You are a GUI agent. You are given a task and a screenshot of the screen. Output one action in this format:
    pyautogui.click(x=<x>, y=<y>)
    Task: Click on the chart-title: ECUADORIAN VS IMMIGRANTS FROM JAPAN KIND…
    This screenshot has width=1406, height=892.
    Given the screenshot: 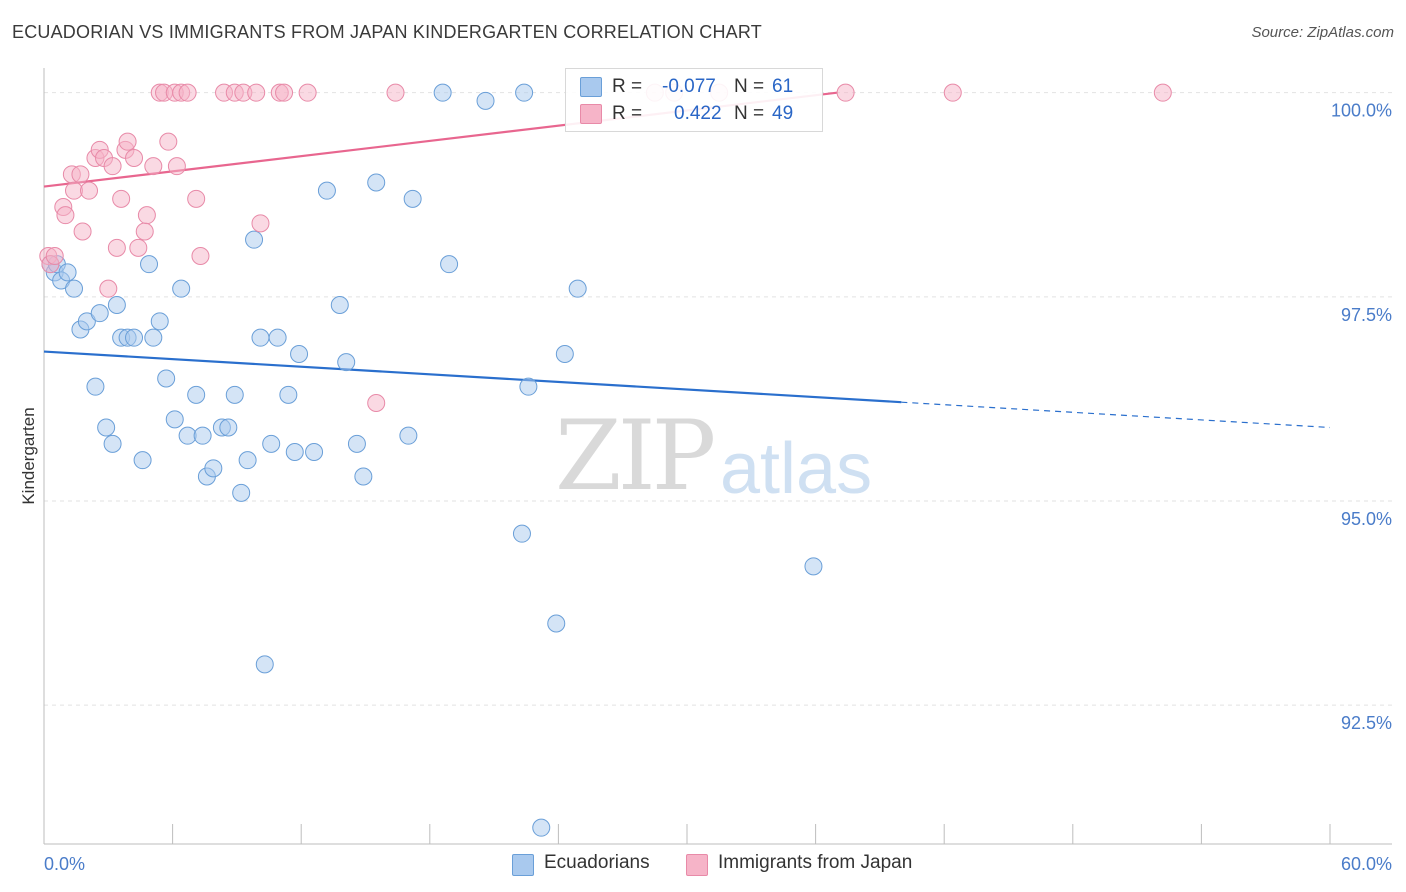 What is the action you would take?
    pyautogui.click(x=387, y=32)
    